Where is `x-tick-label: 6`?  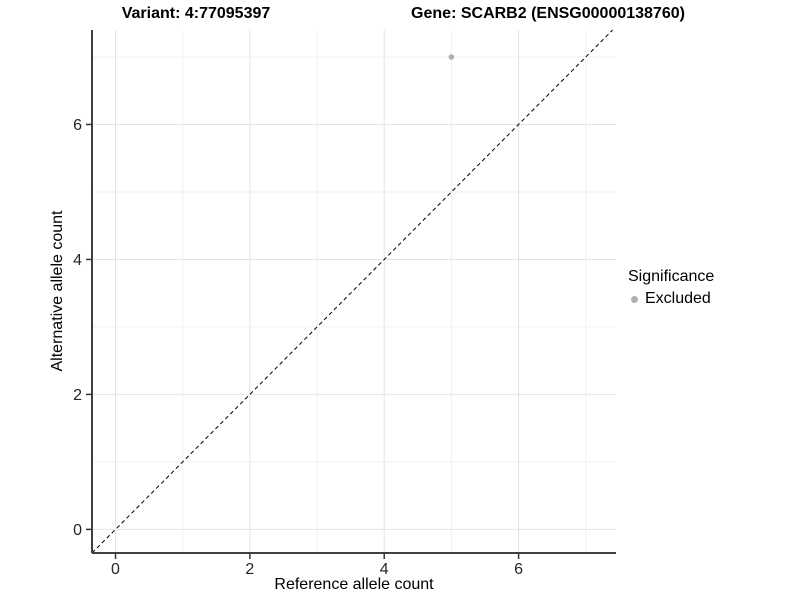
x-tick-label: 6 is located at coordinates (518, 569).